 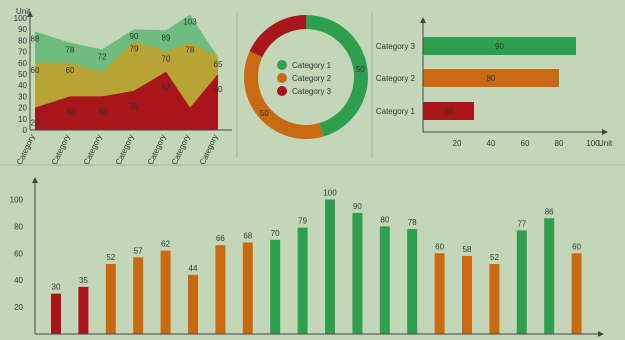 I want to click on bar-data-label: 70, so click(x=275, y=233).